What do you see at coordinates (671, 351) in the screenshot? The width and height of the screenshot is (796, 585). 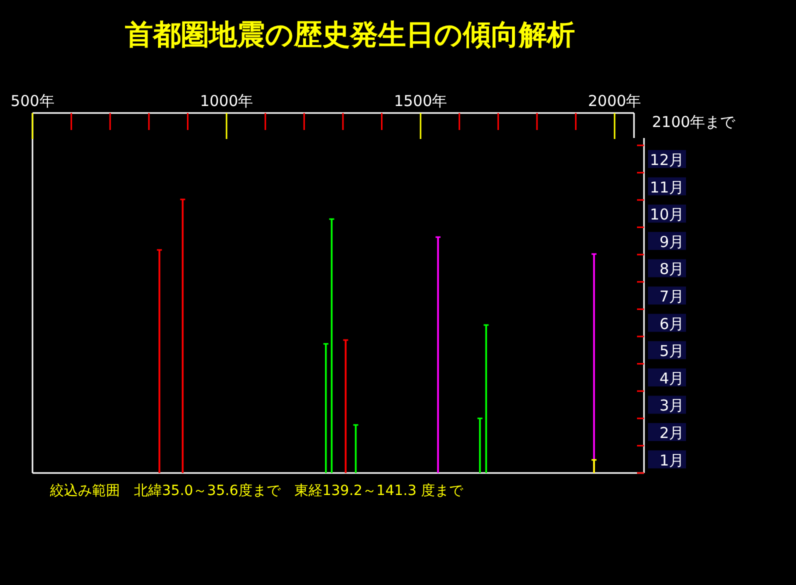 I see `y-tick-label: 5月` at bounding box center [671, 351].